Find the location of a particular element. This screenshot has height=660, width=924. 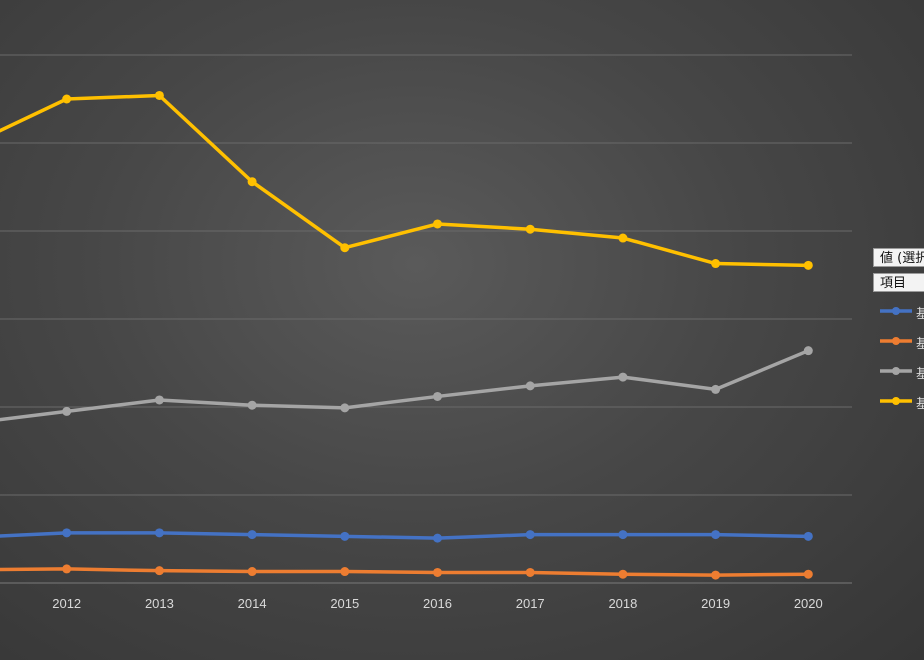

x-tick-label: 2016 is located at coordinates (437, 603).